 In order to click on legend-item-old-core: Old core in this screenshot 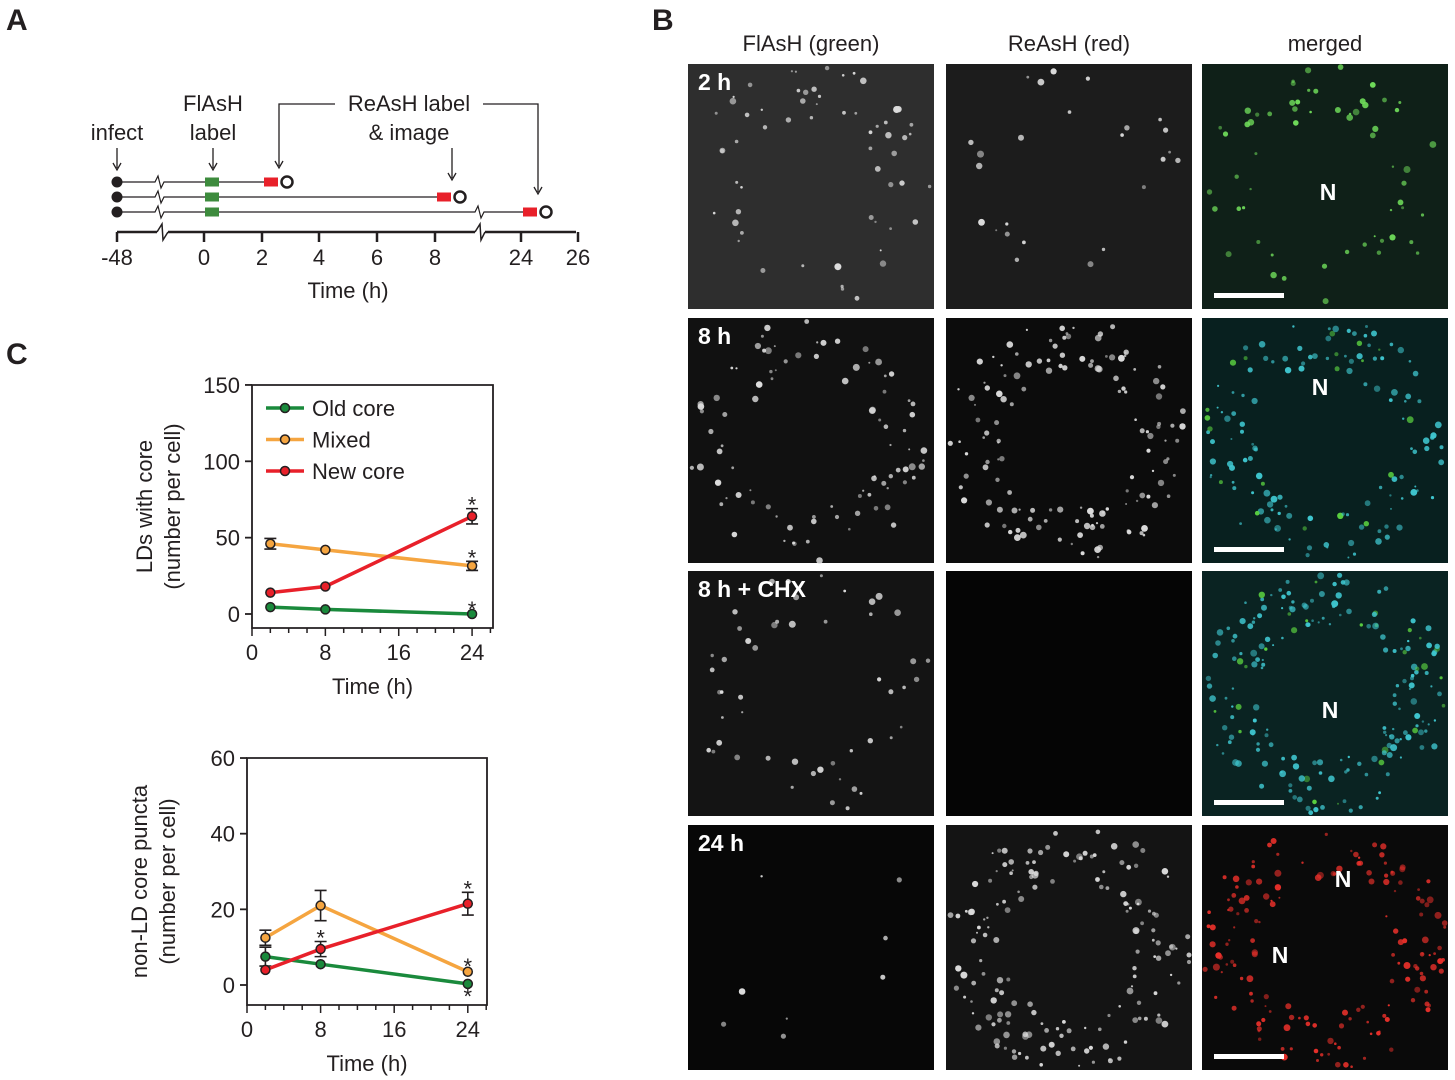, I will do `click(330, 408)`.